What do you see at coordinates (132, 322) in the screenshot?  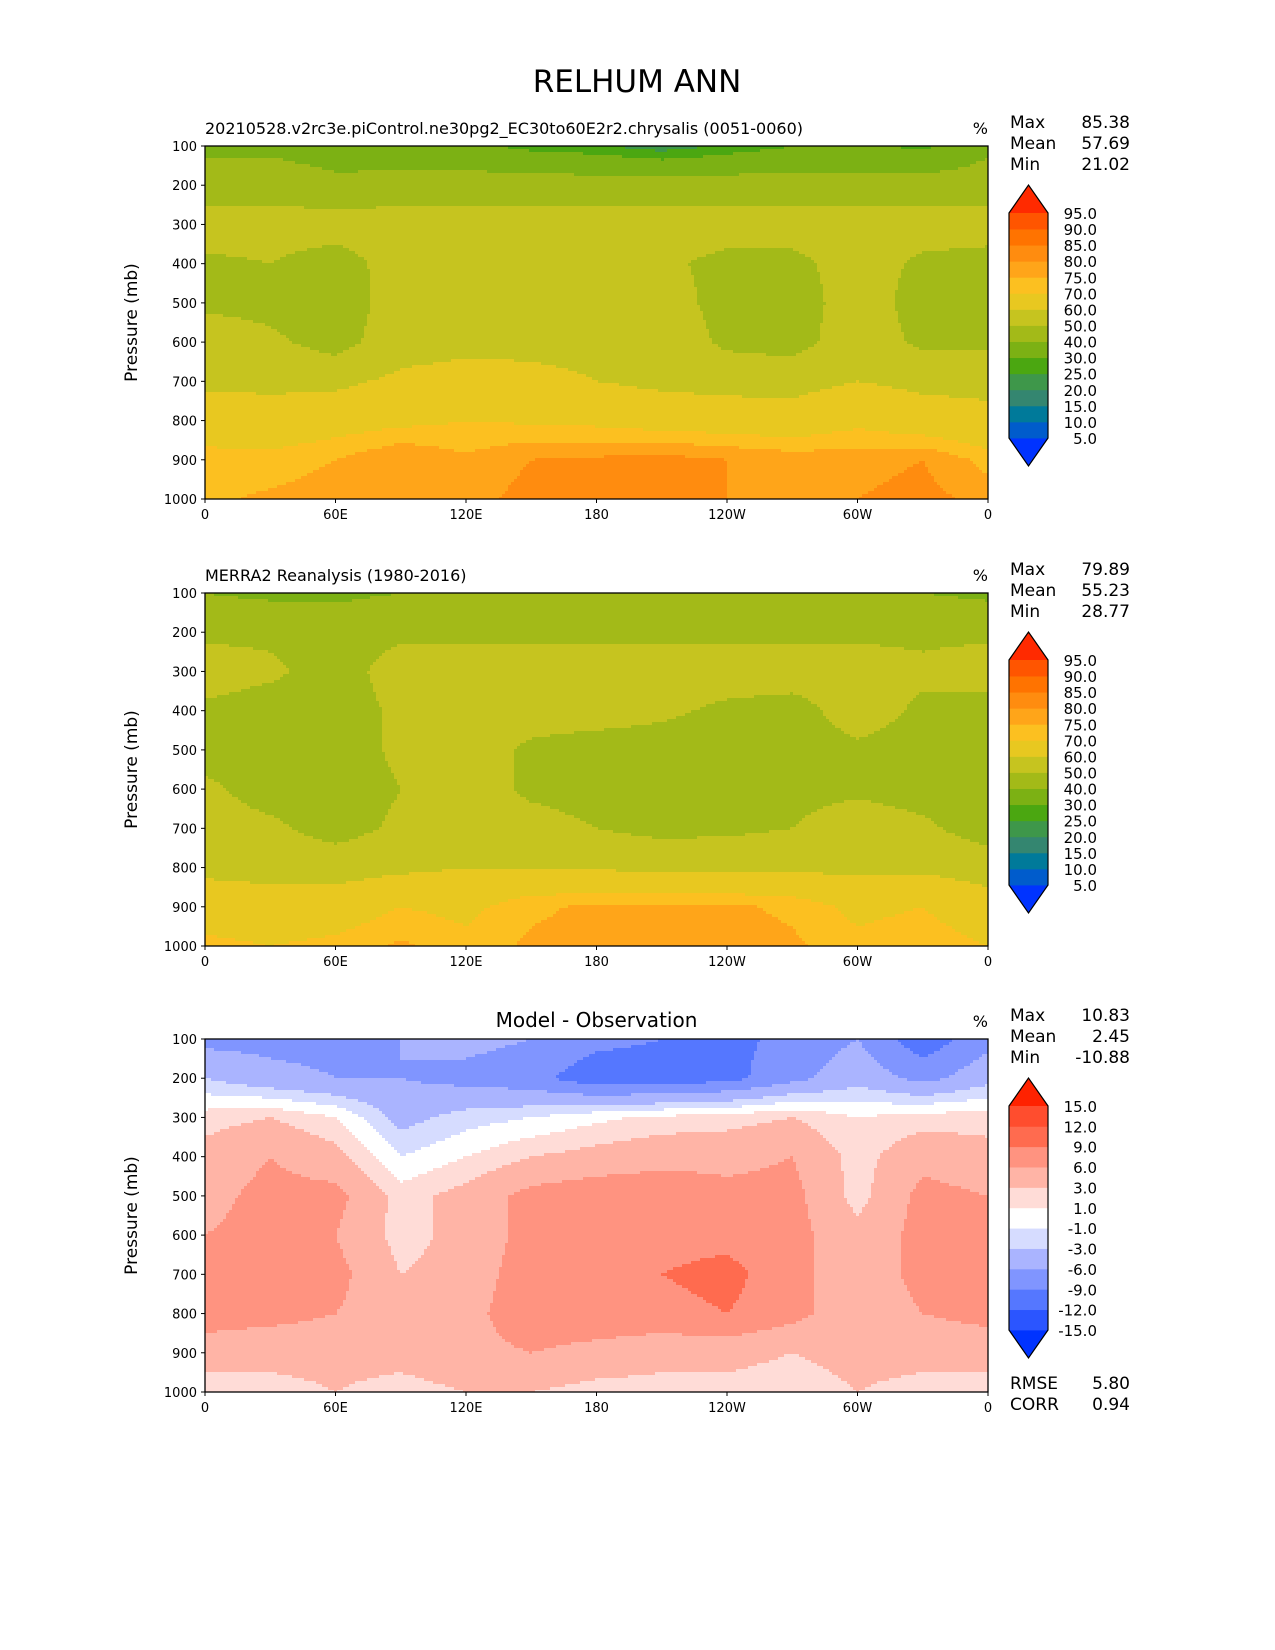 I see `y-axis-label: Pressure (mb)` at bounding box center [132, 322].